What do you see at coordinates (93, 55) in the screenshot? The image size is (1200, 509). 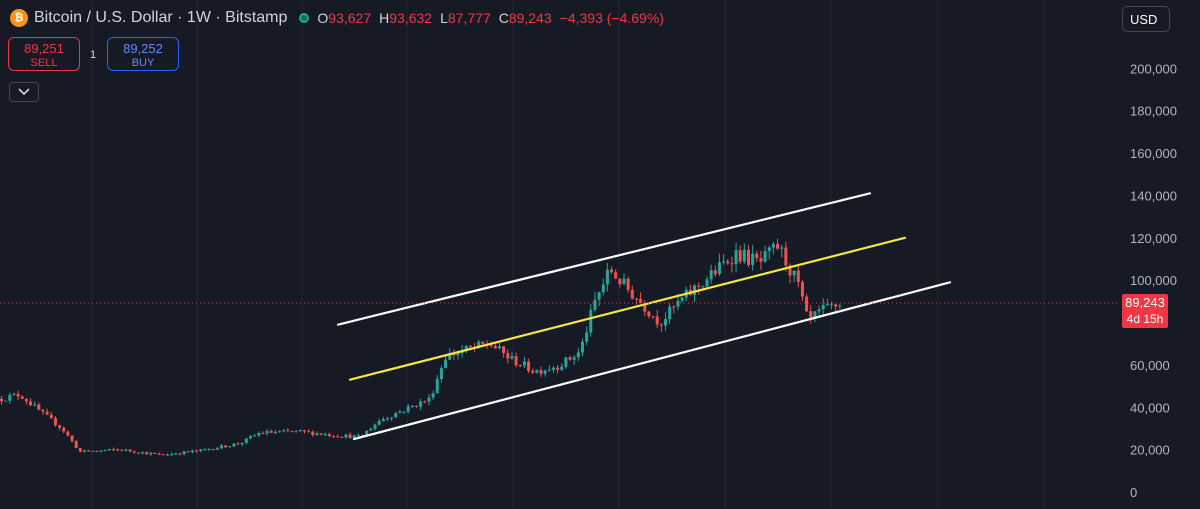 I see `spread-value: 1` at bounding box center [93, 55].